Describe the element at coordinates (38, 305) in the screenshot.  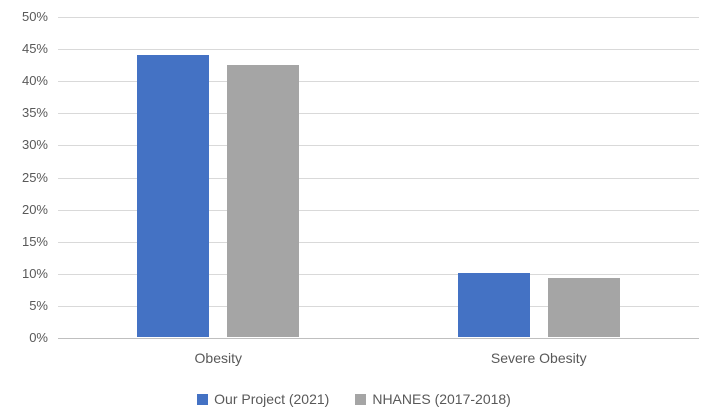
I see `y-tick-label: 5%` at that location.